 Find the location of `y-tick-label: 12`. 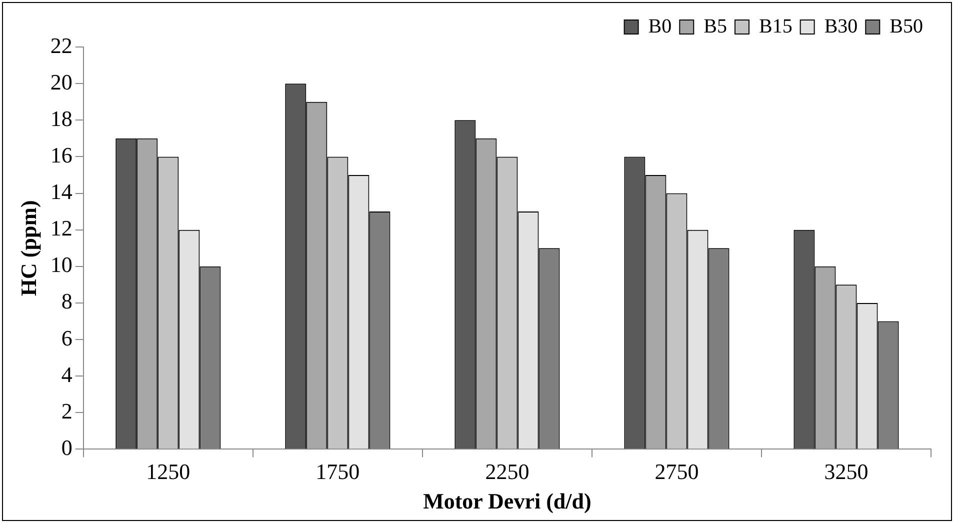

y-tick-label: 12 is located at coordinates (61, 228).